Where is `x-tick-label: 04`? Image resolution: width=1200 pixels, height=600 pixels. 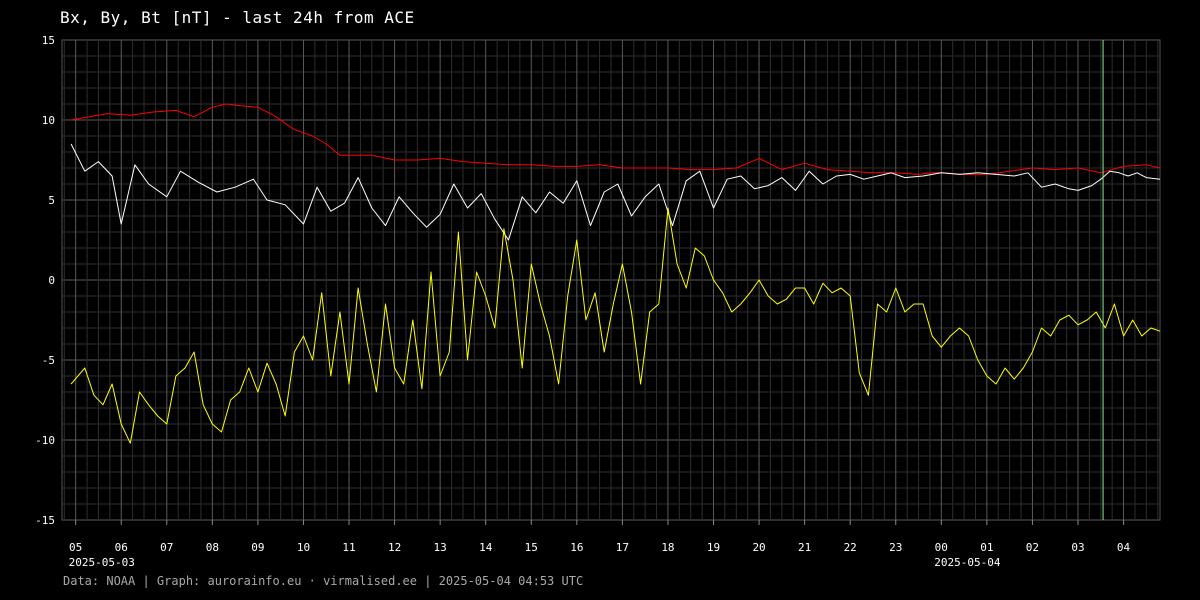 x-tick-label: 04 is located at coordinates (1124, 547).